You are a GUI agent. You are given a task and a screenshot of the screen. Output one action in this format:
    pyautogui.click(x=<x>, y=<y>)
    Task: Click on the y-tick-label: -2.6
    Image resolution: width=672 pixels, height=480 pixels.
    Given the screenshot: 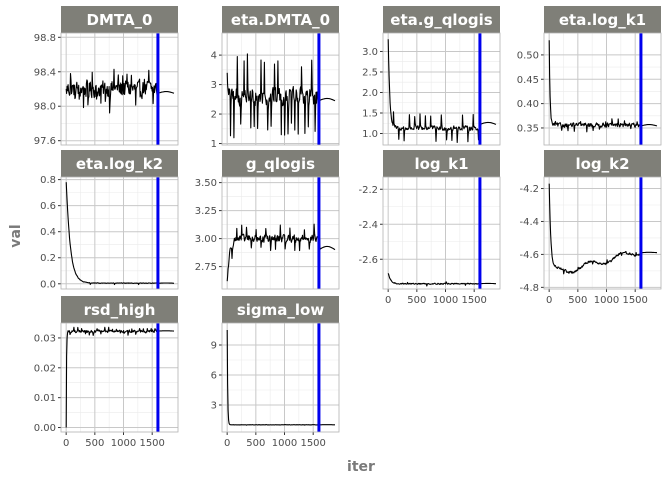 What is the action you would take?
    pyautogui.click(x=368, y=260)
    